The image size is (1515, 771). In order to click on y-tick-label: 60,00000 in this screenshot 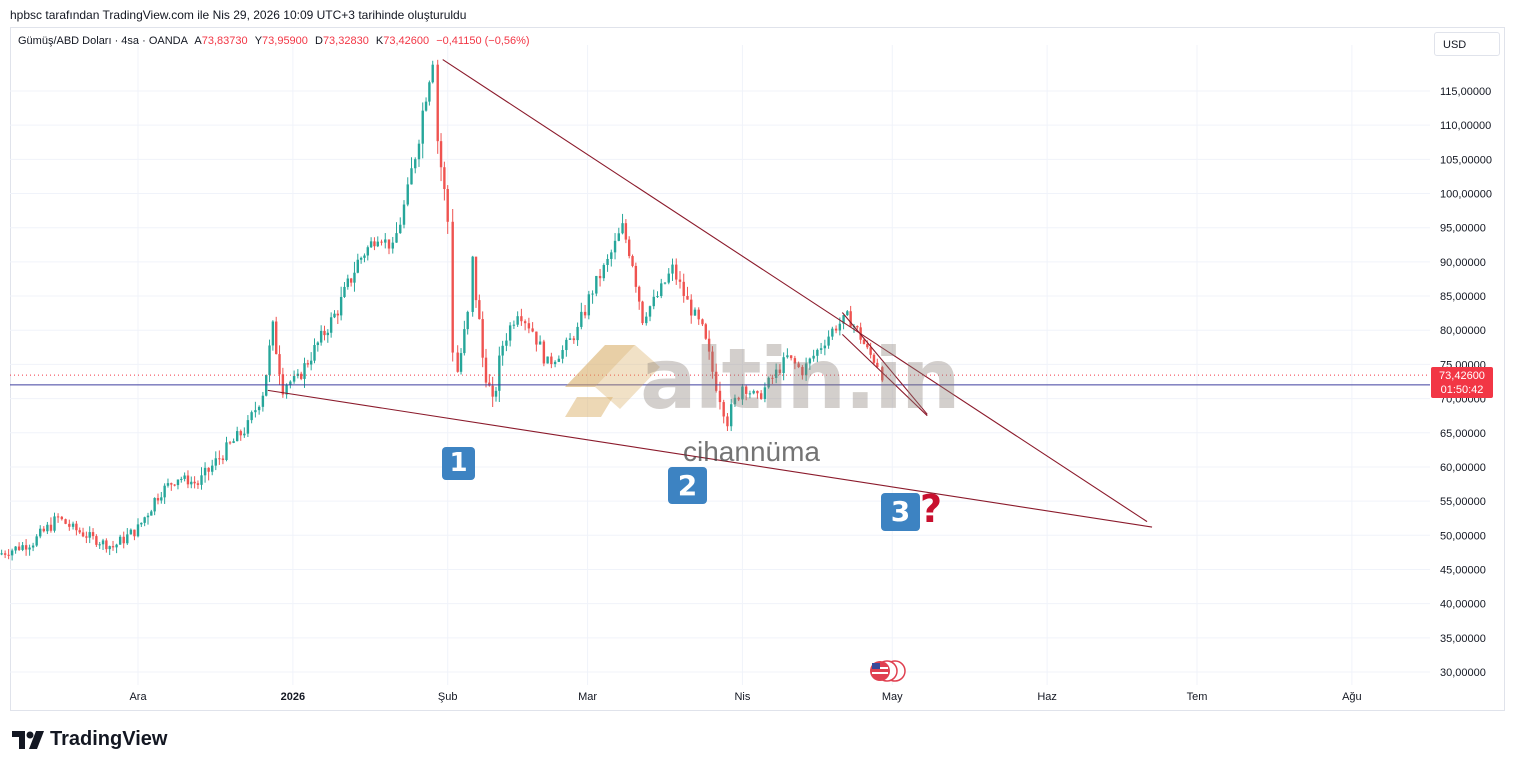, I will do `click(1463, 468)`.